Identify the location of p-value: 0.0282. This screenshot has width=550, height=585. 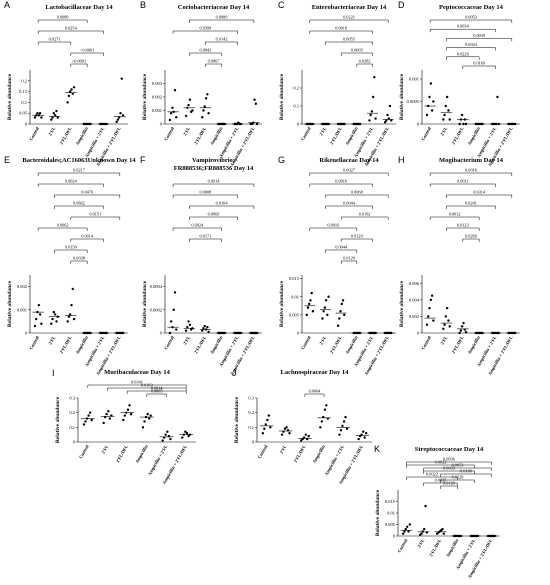
(365, 61).